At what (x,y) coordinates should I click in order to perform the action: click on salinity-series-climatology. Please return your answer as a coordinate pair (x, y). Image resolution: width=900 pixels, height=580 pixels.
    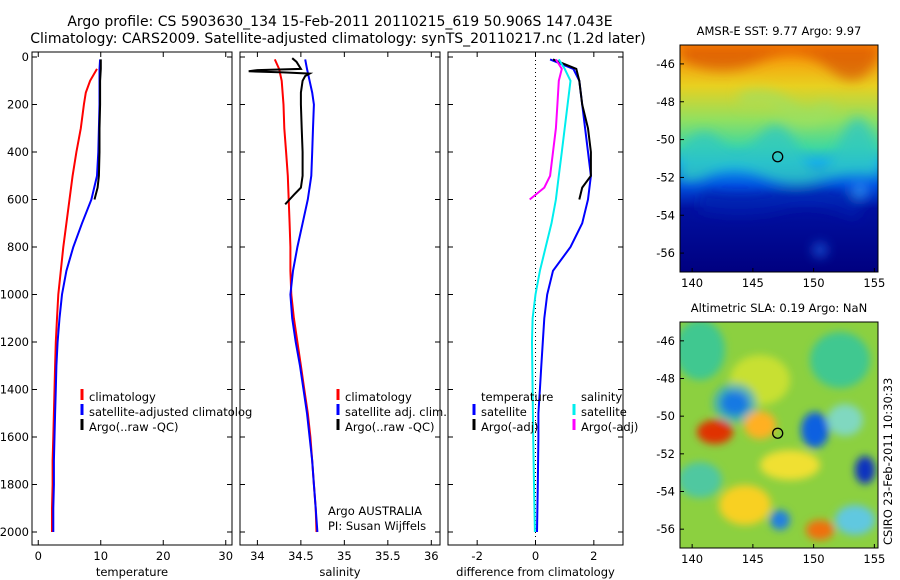
    Looking at the image, I should click on (295, 295).